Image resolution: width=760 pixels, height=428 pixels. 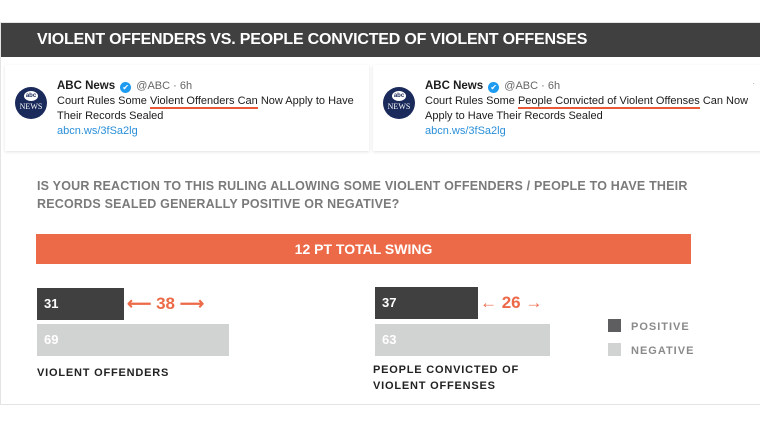 I want to click on total-swing-banner: 12 PT TOTAL SWING, so click(x=363, y=249).